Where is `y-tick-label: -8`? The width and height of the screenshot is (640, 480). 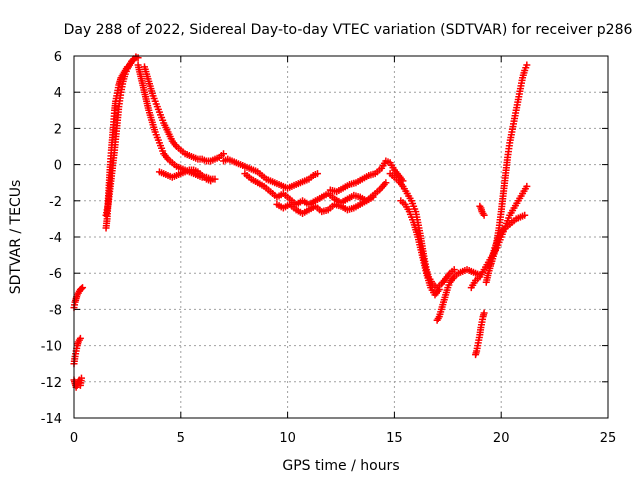
y-tick-label: -8 is located at coordinates (55, 310).